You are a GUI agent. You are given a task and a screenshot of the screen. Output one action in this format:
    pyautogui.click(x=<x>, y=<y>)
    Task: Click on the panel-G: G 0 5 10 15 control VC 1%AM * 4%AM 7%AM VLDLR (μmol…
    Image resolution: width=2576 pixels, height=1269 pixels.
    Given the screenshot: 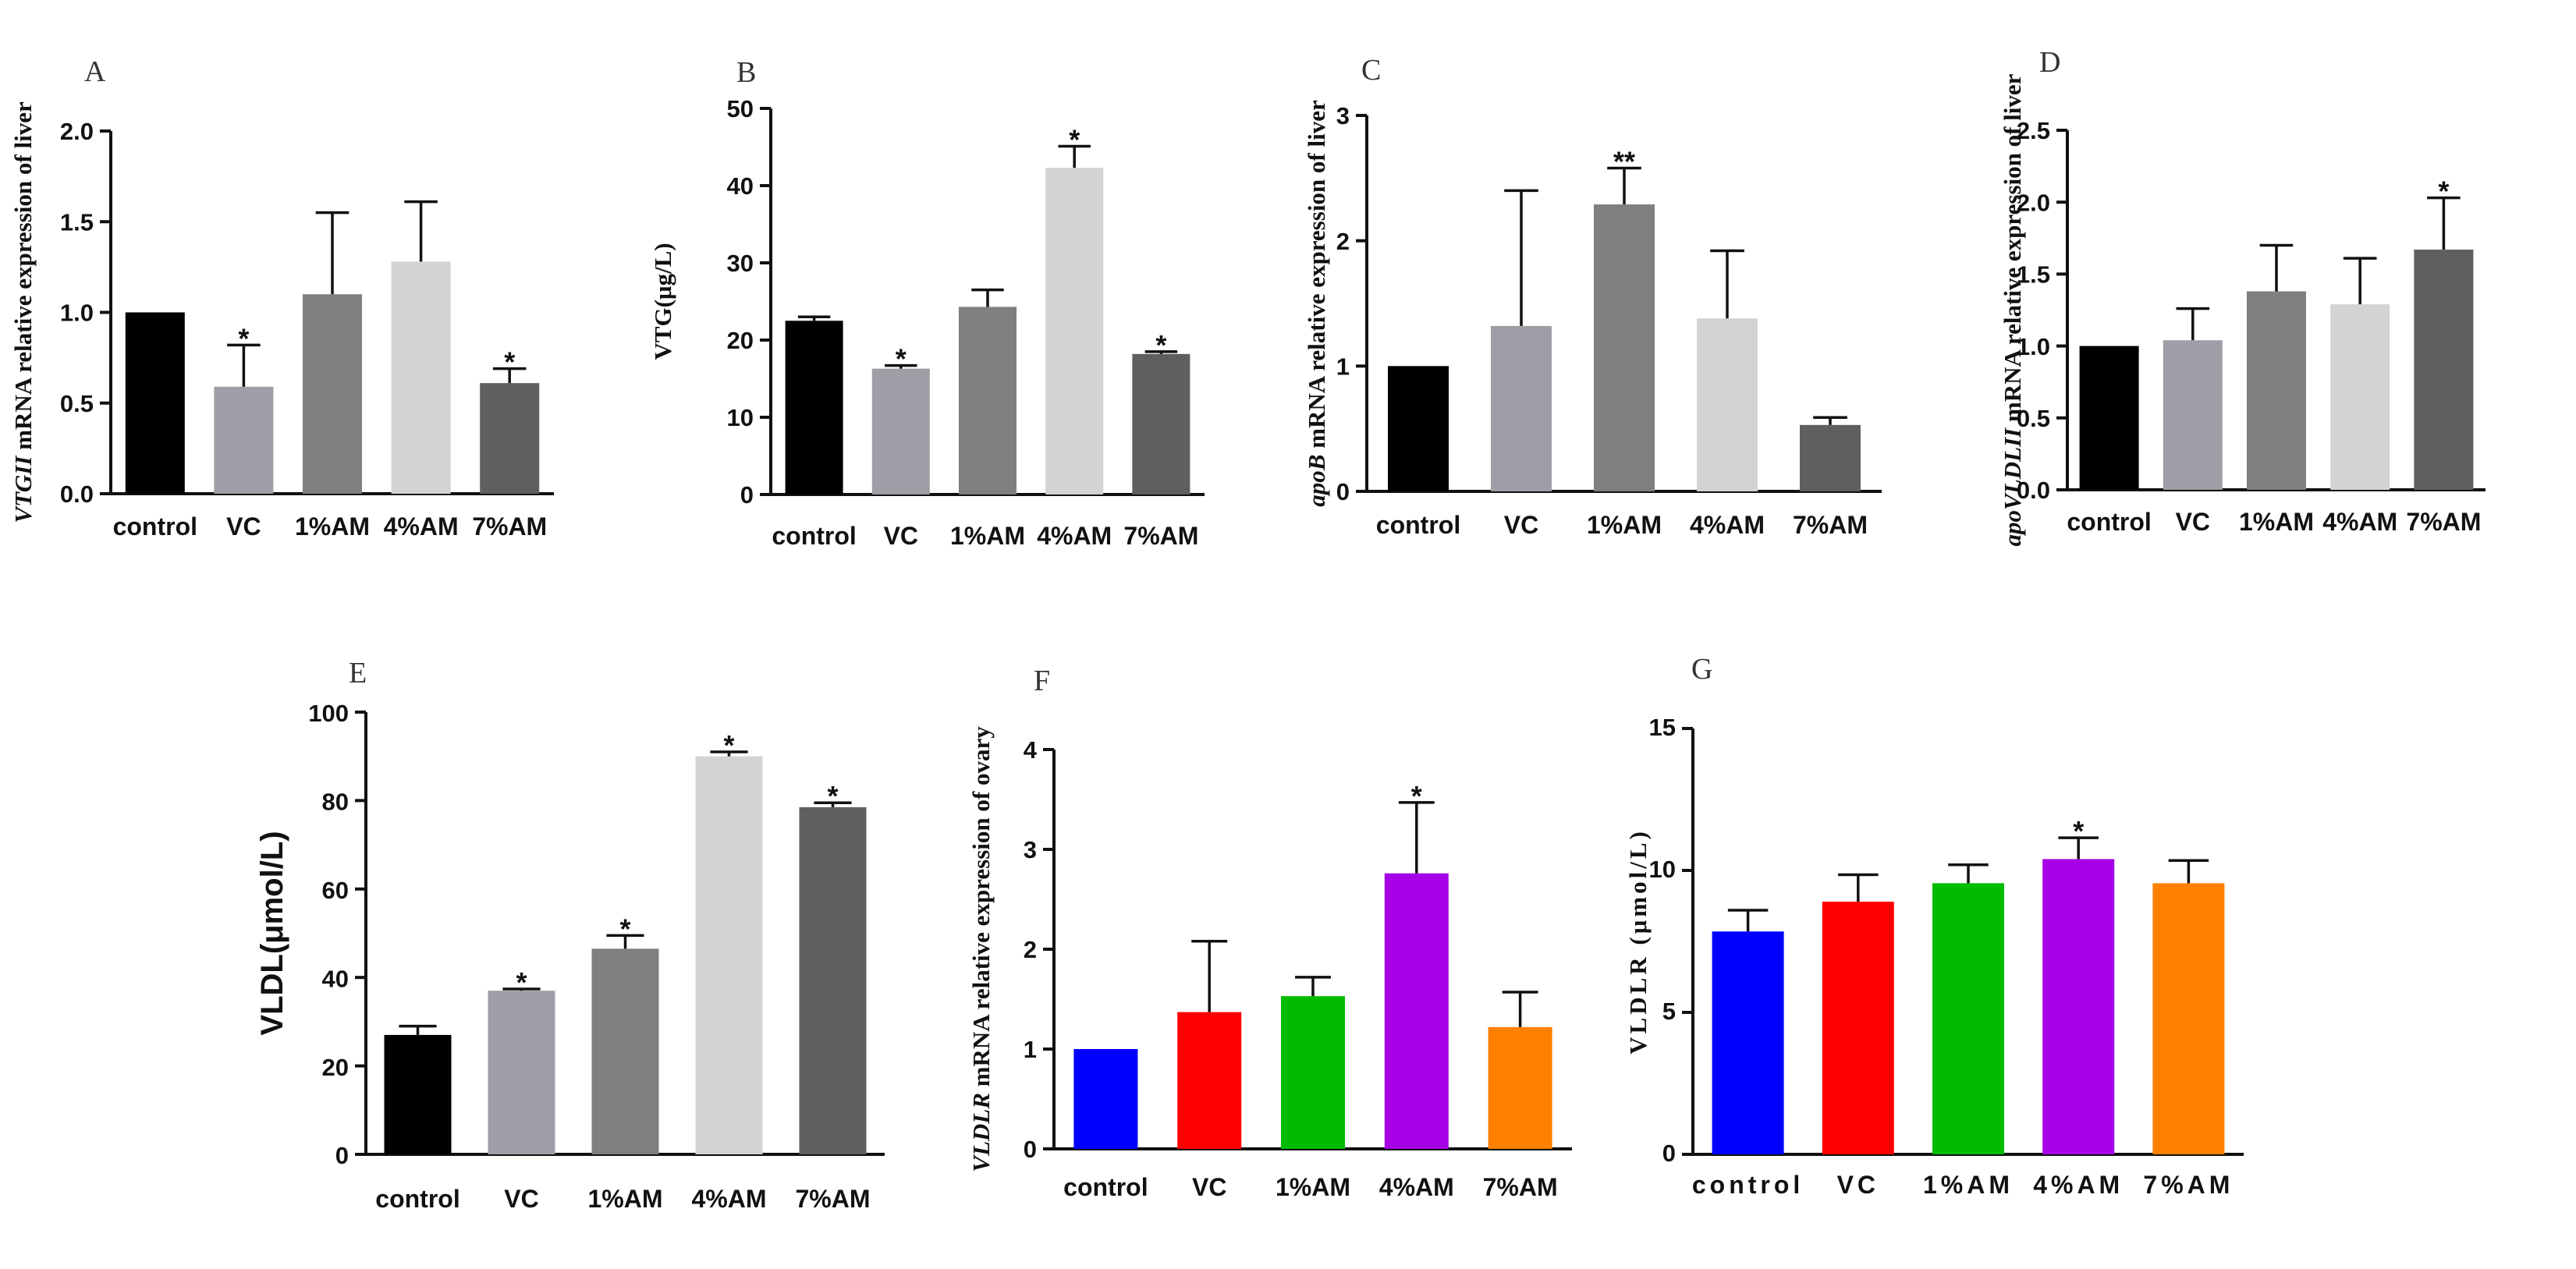 What is the action you would take?
    pyautogui.click(x=1934, y=926)
    